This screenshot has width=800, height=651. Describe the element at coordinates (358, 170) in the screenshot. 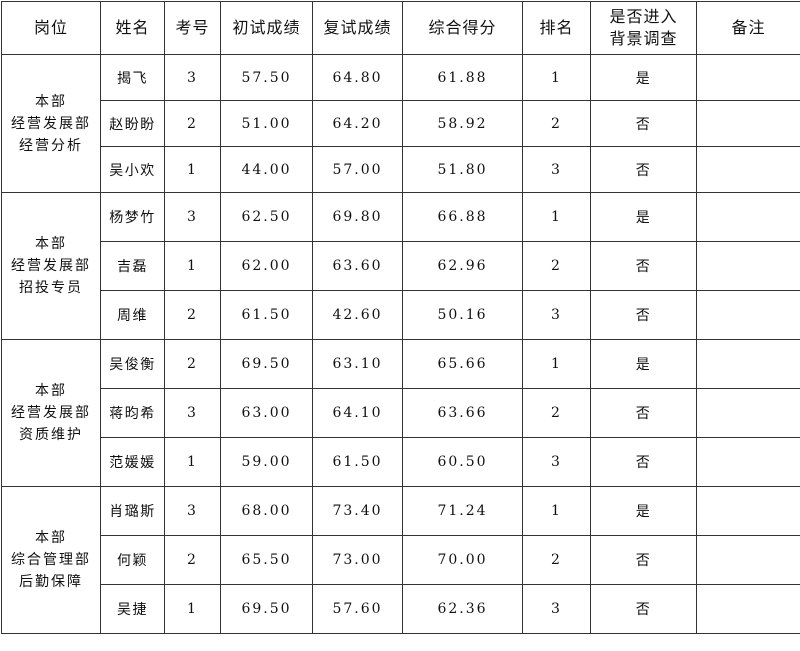

I see `retest-score-cell: 57.00` at that location.